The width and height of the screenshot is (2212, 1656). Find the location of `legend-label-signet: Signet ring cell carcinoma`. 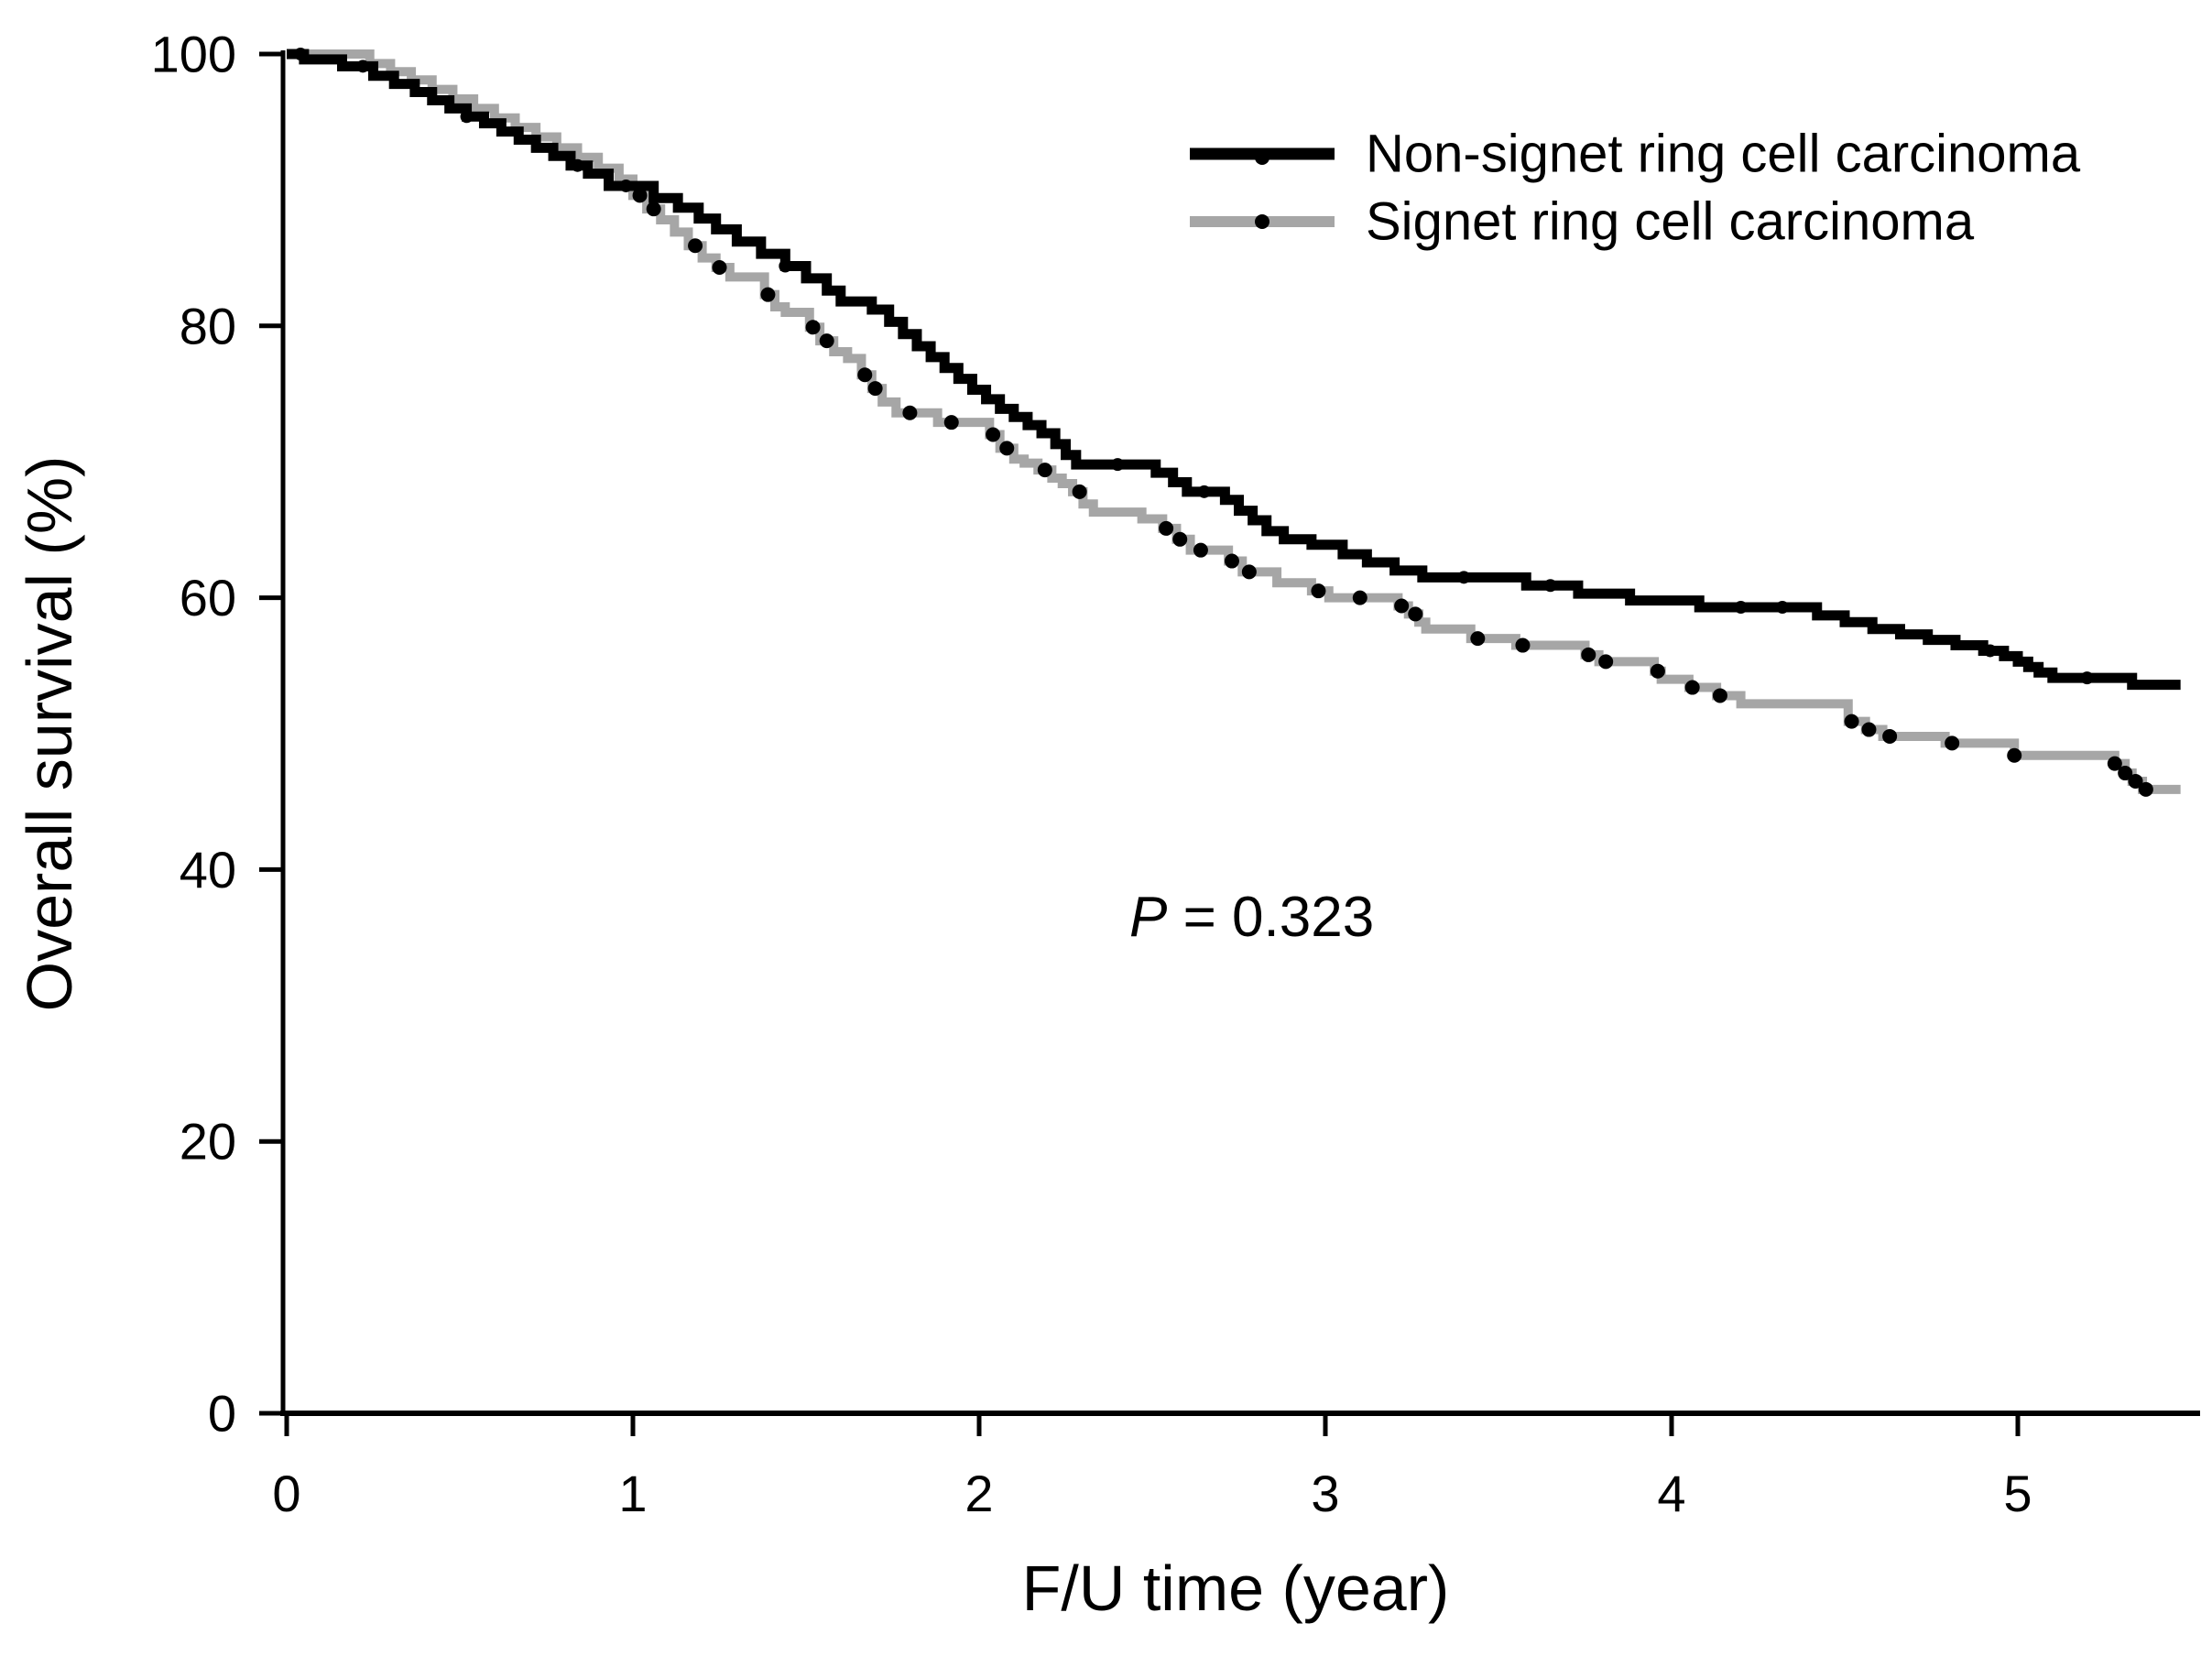

legend-label-signet: Signet ring cell carcinoma is located at coordinates (1671, 222).